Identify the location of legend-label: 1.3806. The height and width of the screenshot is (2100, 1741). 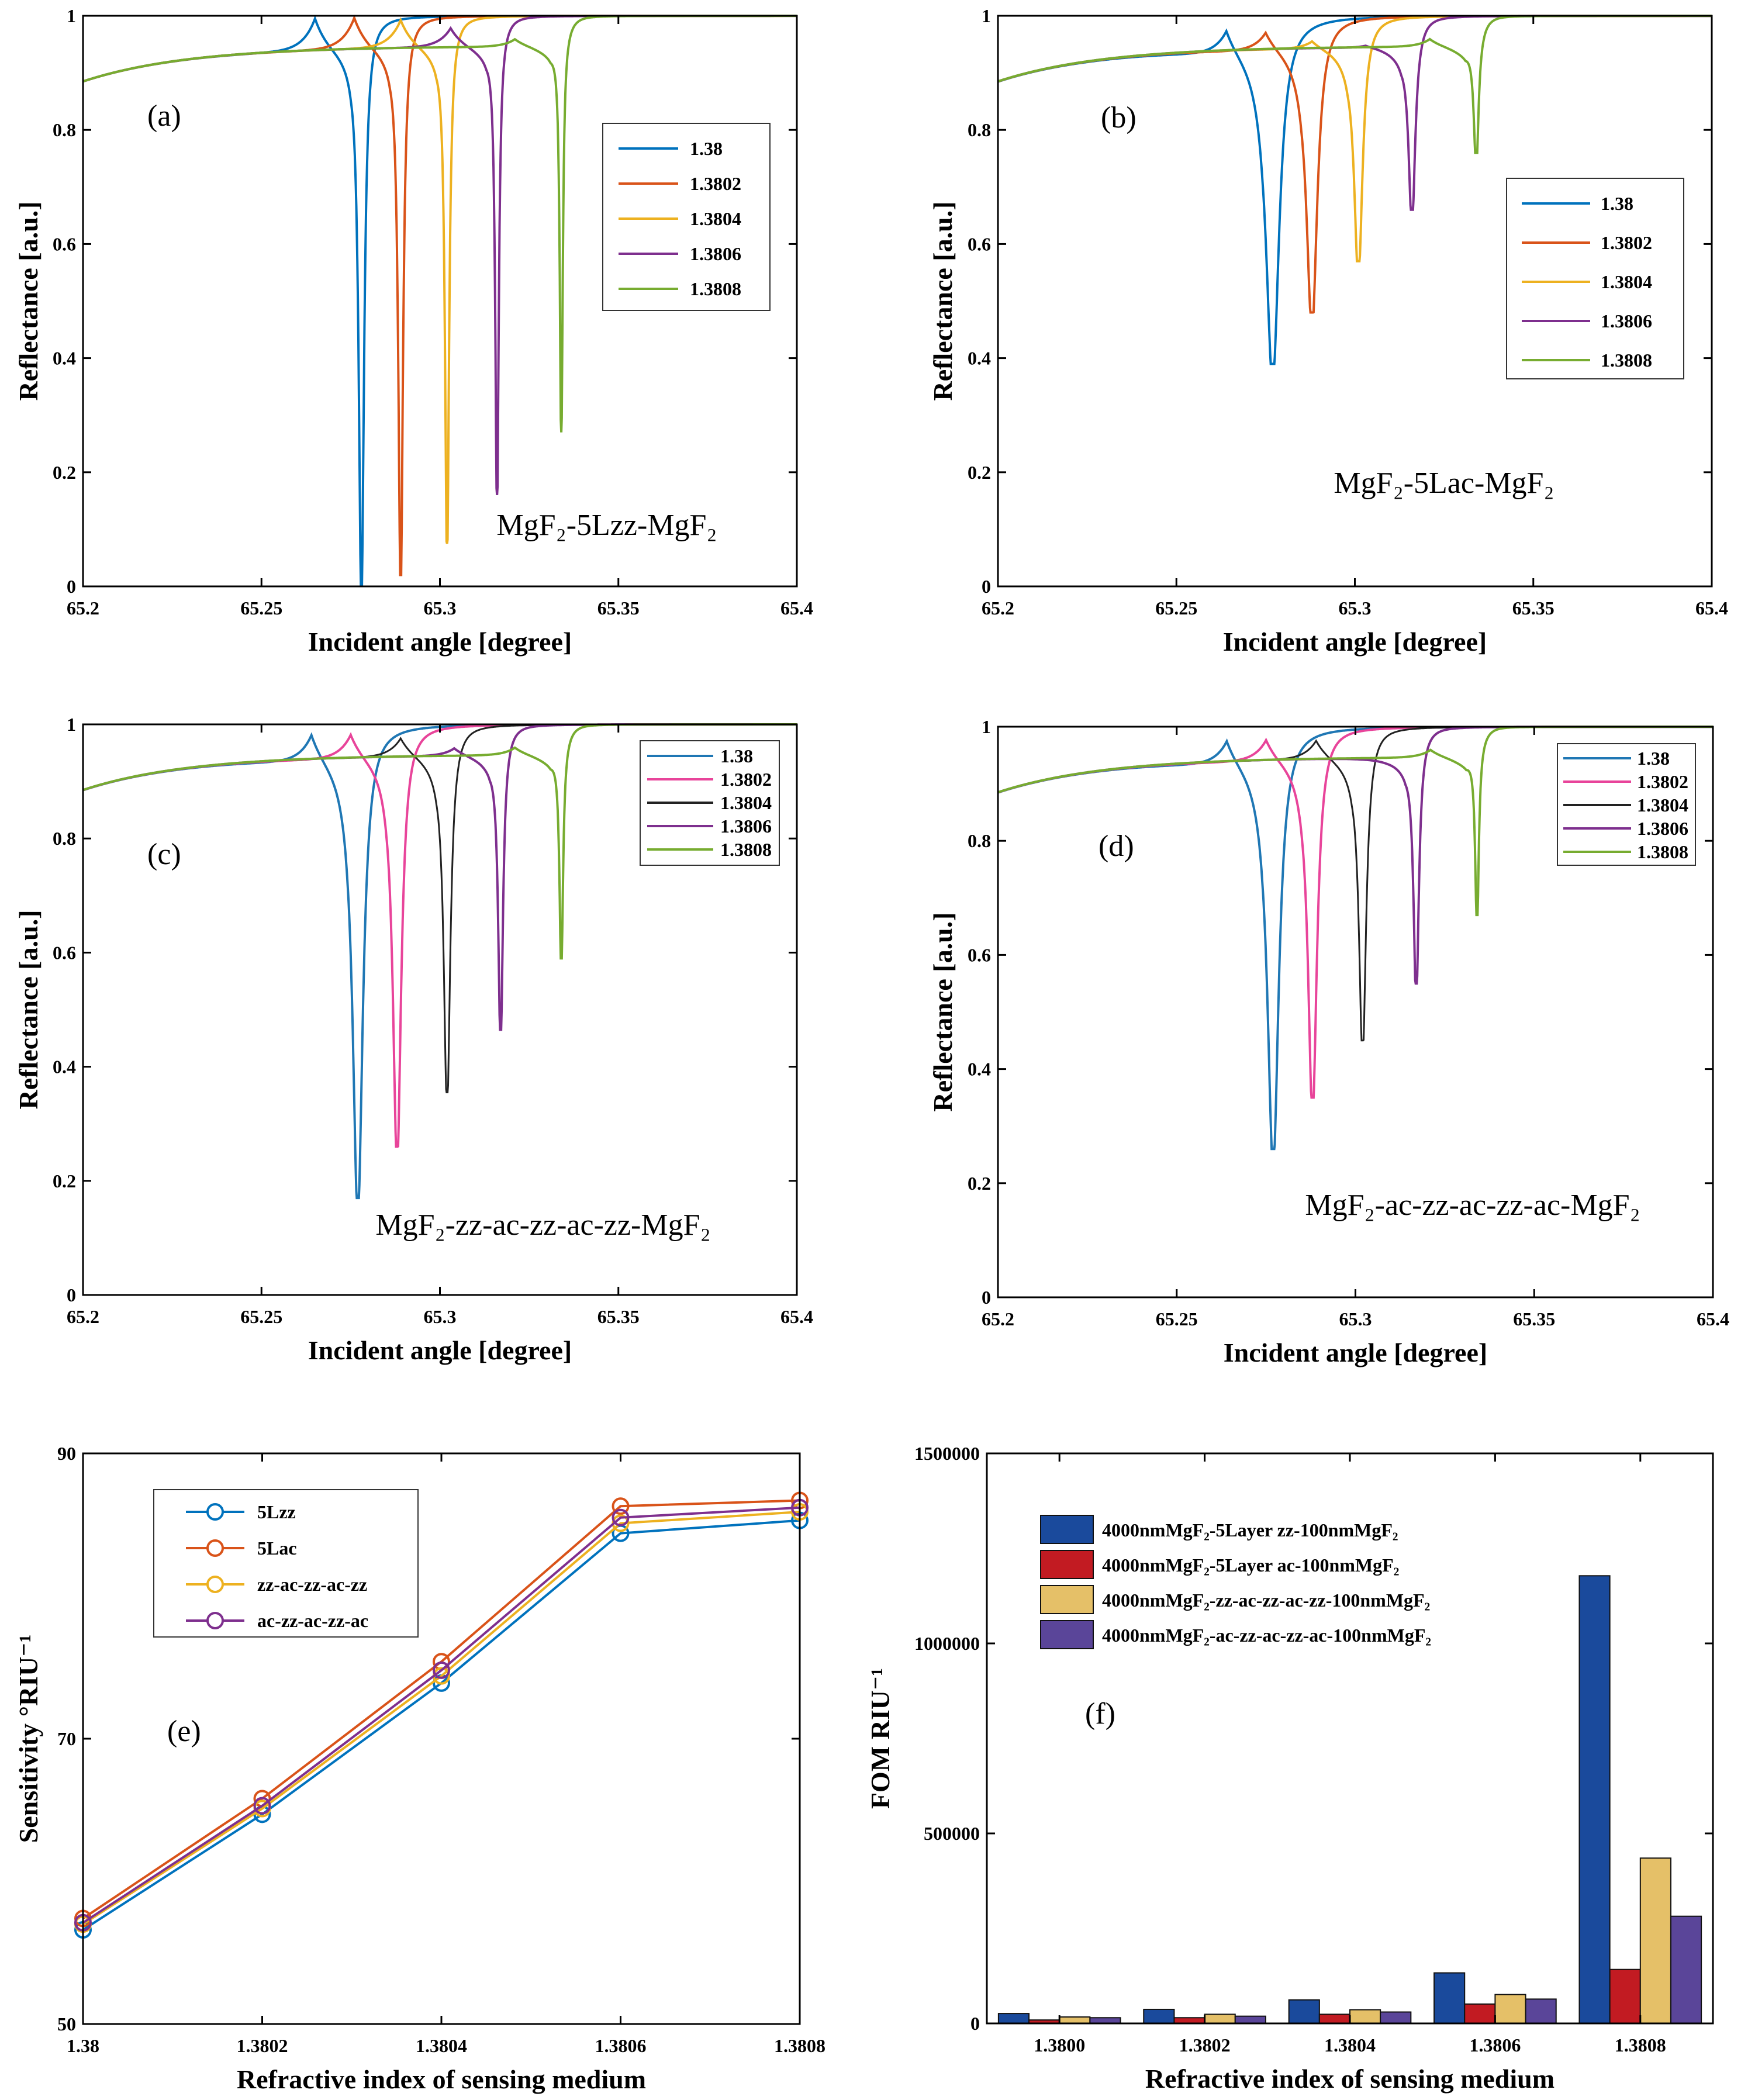
(715, 253).